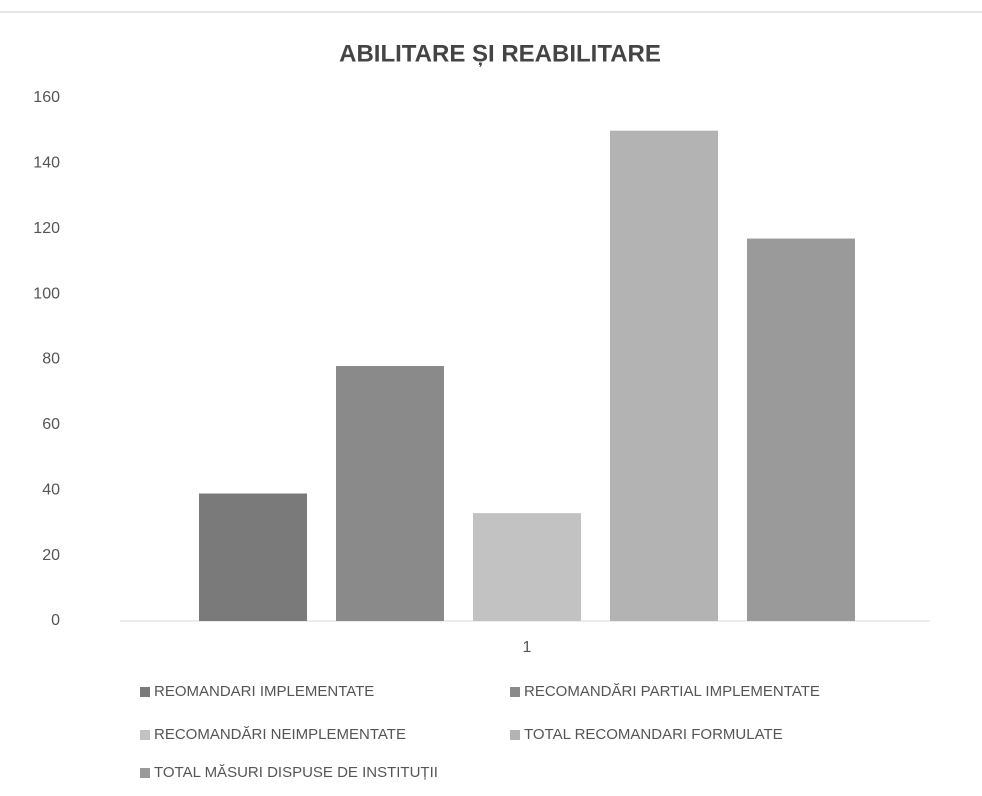 The image size is (982, 796). Describe the element at coordinates (51, 555) in the screenshot. I see `y-tick-label: 20` at that location.